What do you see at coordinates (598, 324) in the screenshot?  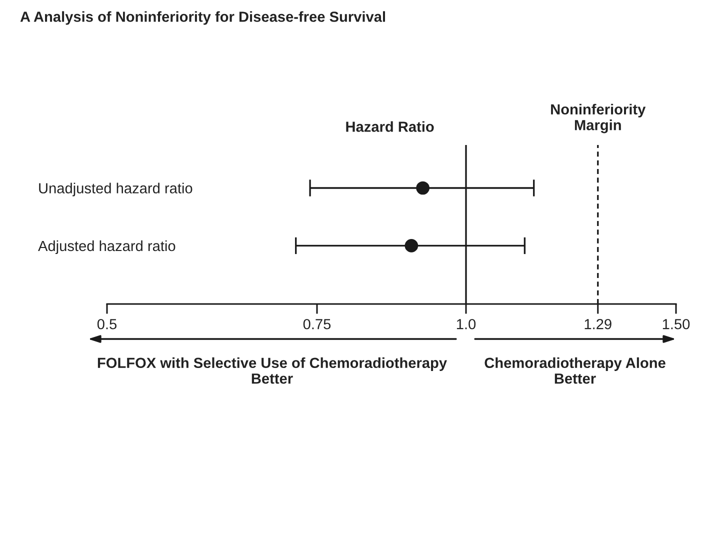 I see `x-tick-label: 1.29` at bounding box center [598, 324].